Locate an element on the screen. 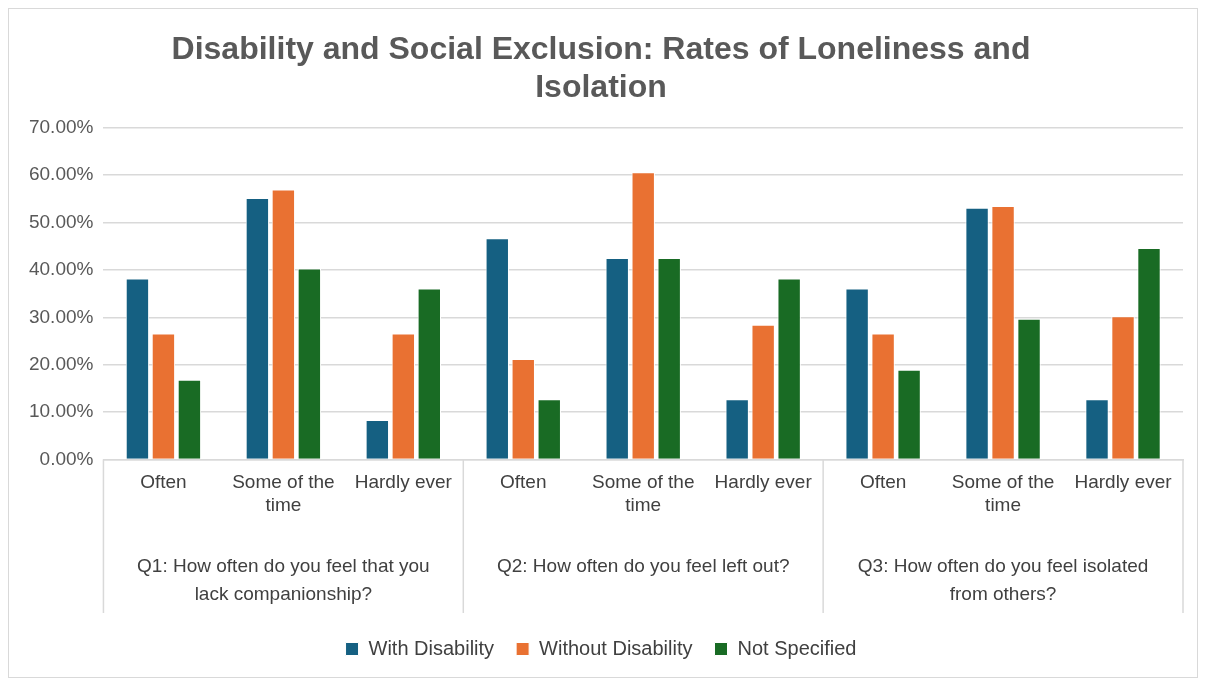  text: Q3: How often do you feel isolated from others? is located at coordinates (1003, 579).